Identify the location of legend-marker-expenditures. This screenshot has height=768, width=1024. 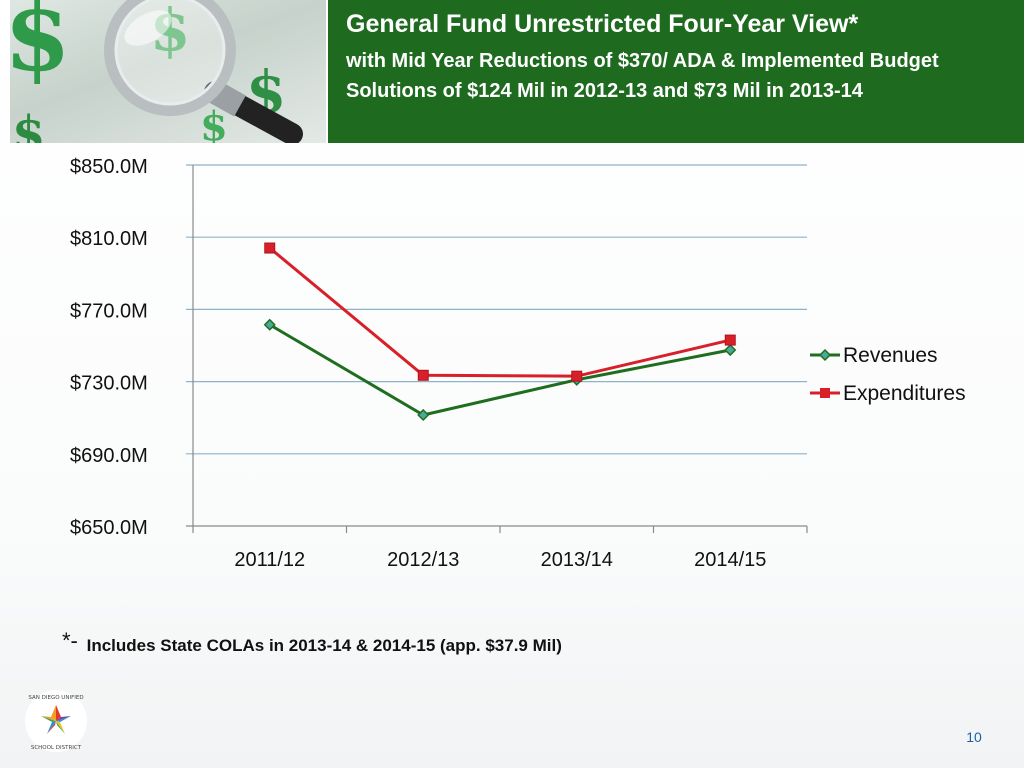
(825, 393).